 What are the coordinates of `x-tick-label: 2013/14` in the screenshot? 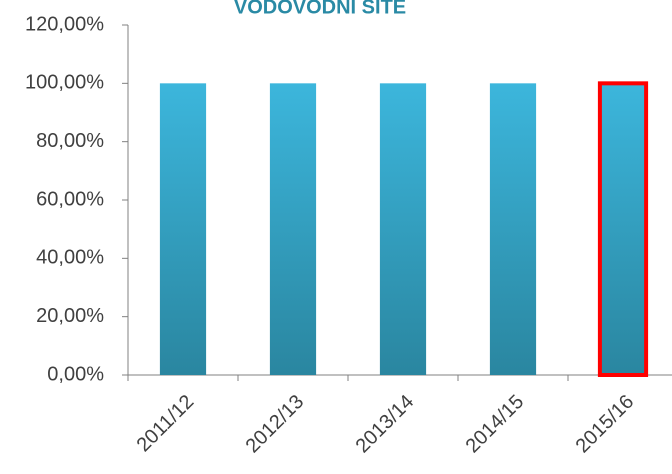 It's located at (385, 424).